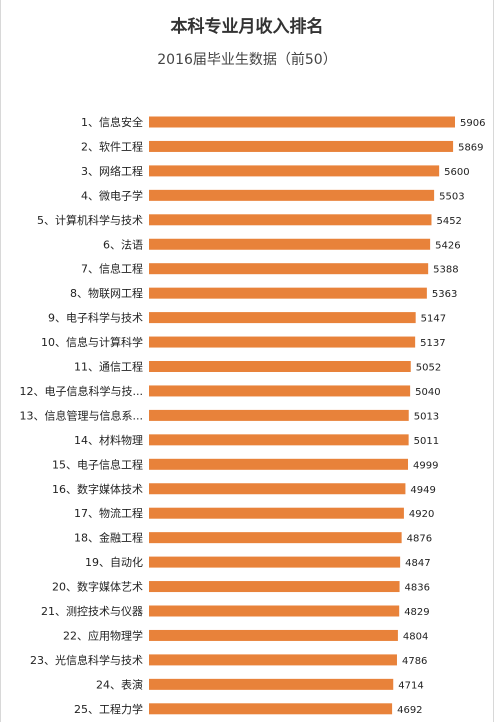 The image size is (494, 722). Describe the element at coordinates (97, 587) in the screenshot. I see `category-label: 20、数字媒体艺术` at that location.